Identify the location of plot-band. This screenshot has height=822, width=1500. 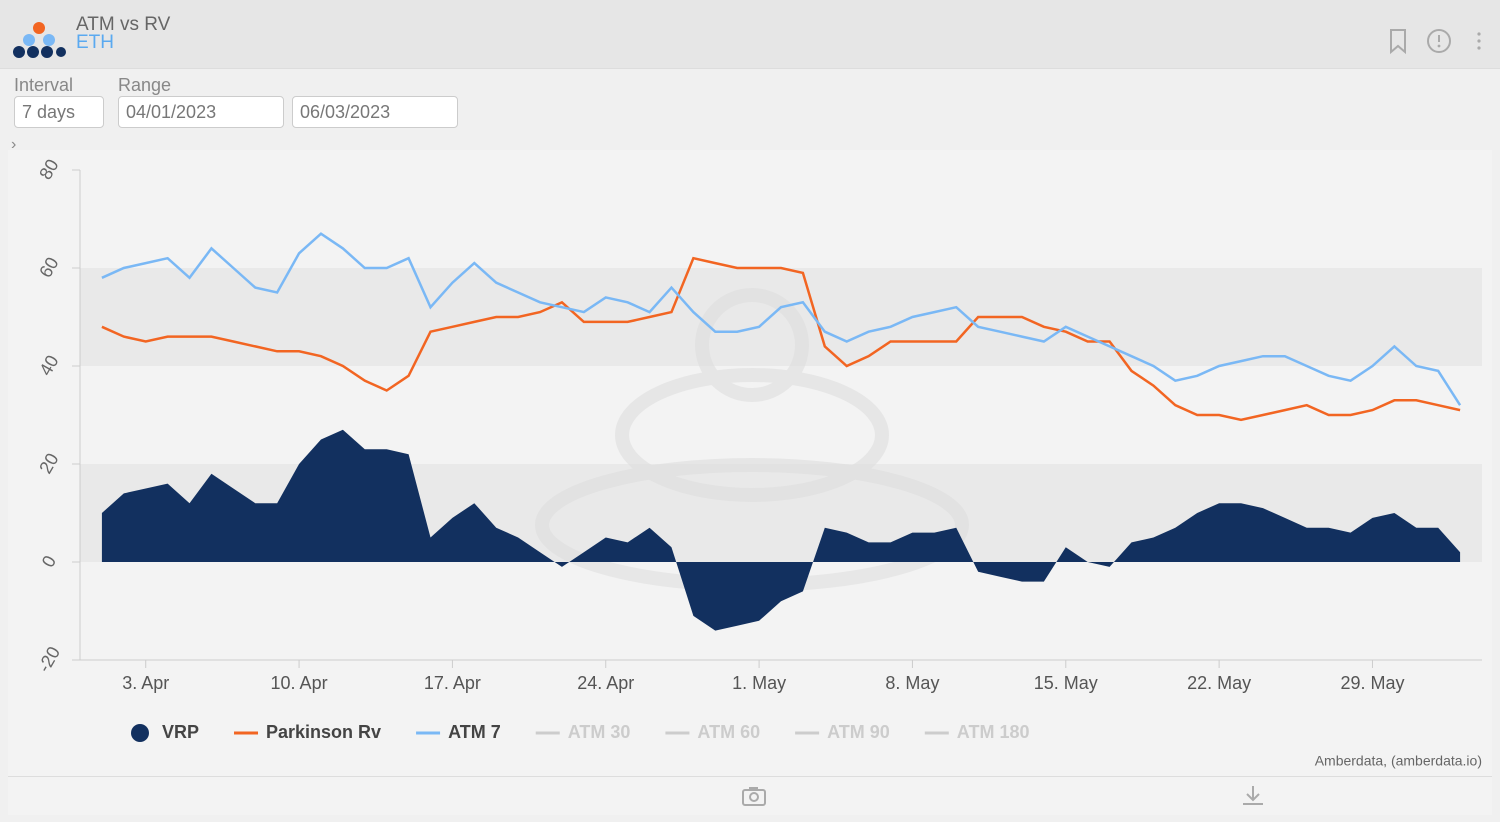
(781, 317).